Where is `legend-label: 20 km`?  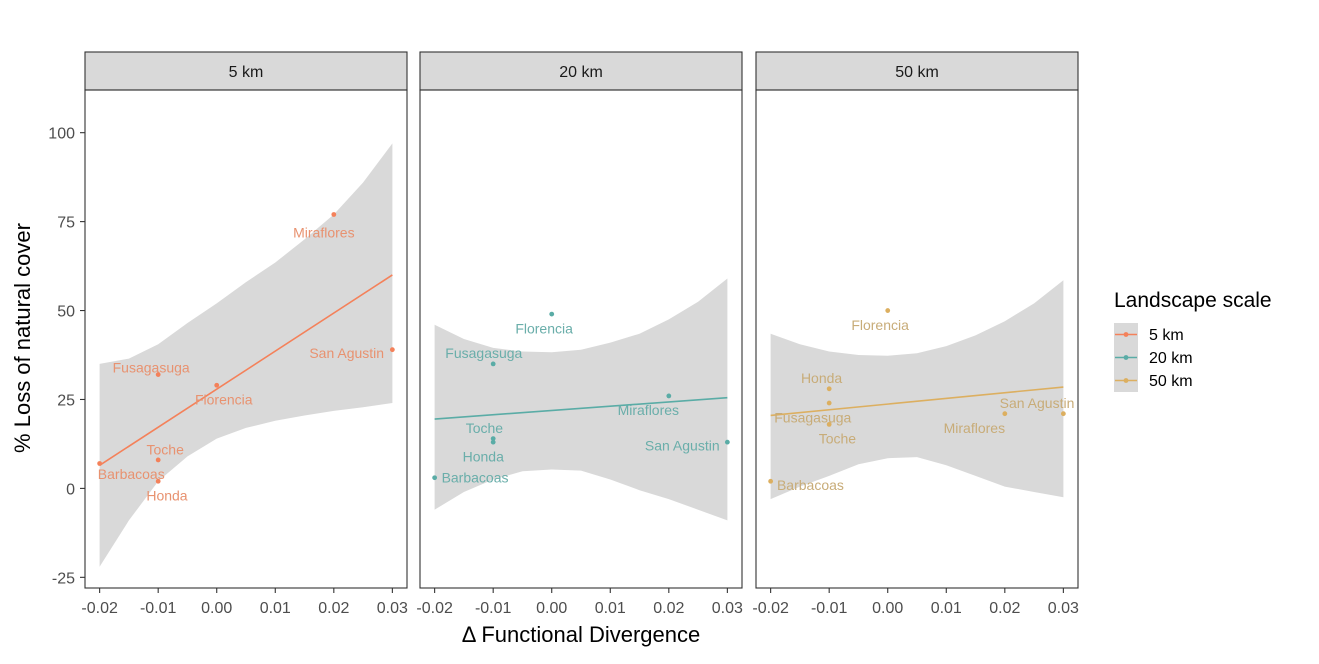 legend-label: 20 km is located at coordinates (1171, 358).